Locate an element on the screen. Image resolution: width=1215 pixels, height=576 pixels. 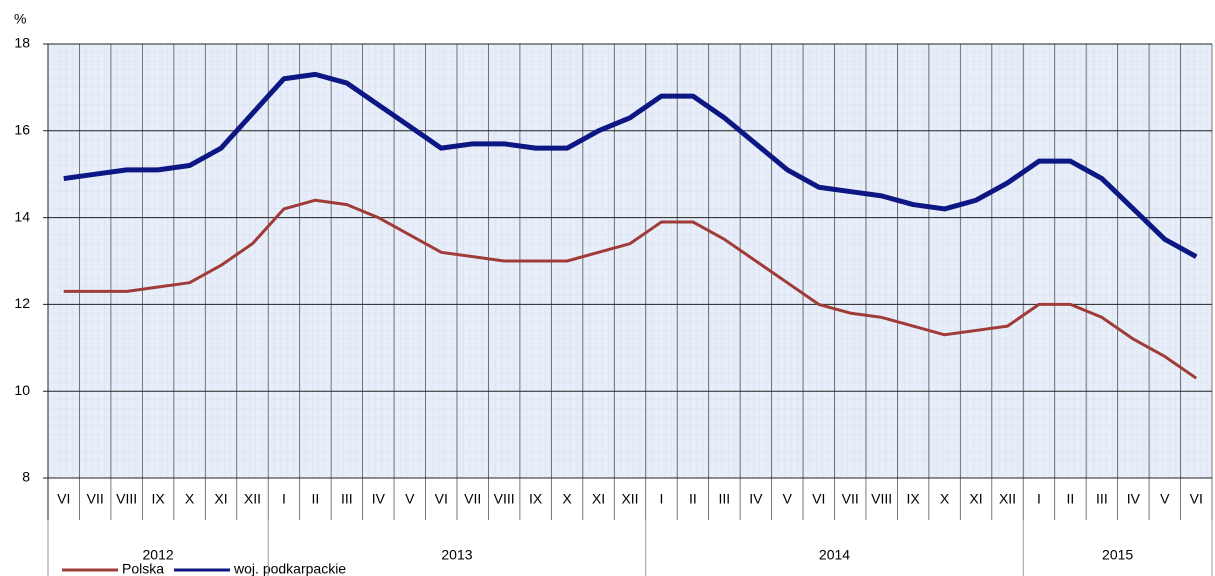
y-tick-label: 10 is located at coordinates (22, 390).